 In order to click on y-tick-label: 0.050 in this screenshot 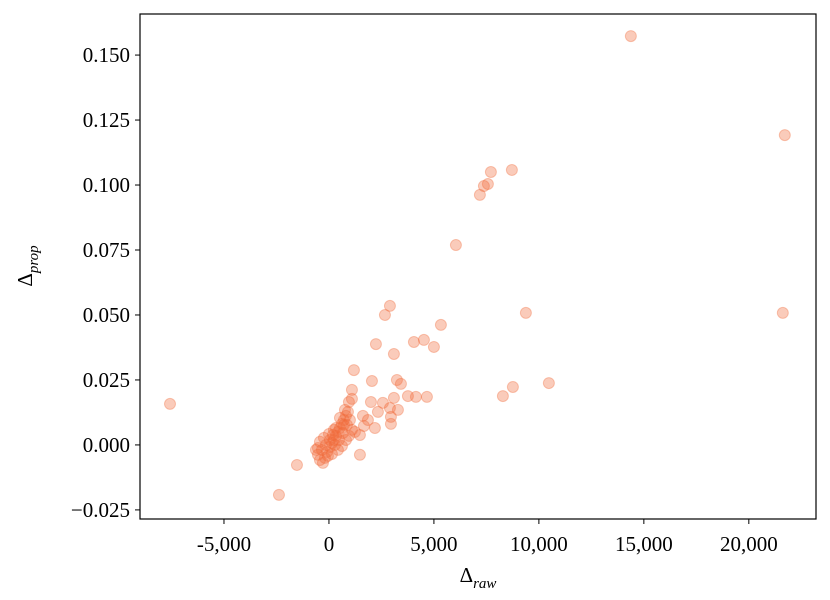, I will do `click(106, 315)`.